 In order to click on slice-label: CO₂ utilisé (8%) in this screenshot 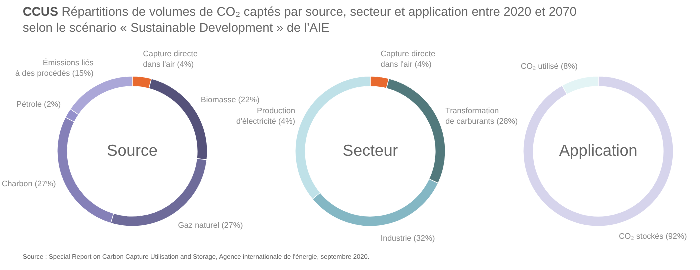, I will do `click(549, 67)`.